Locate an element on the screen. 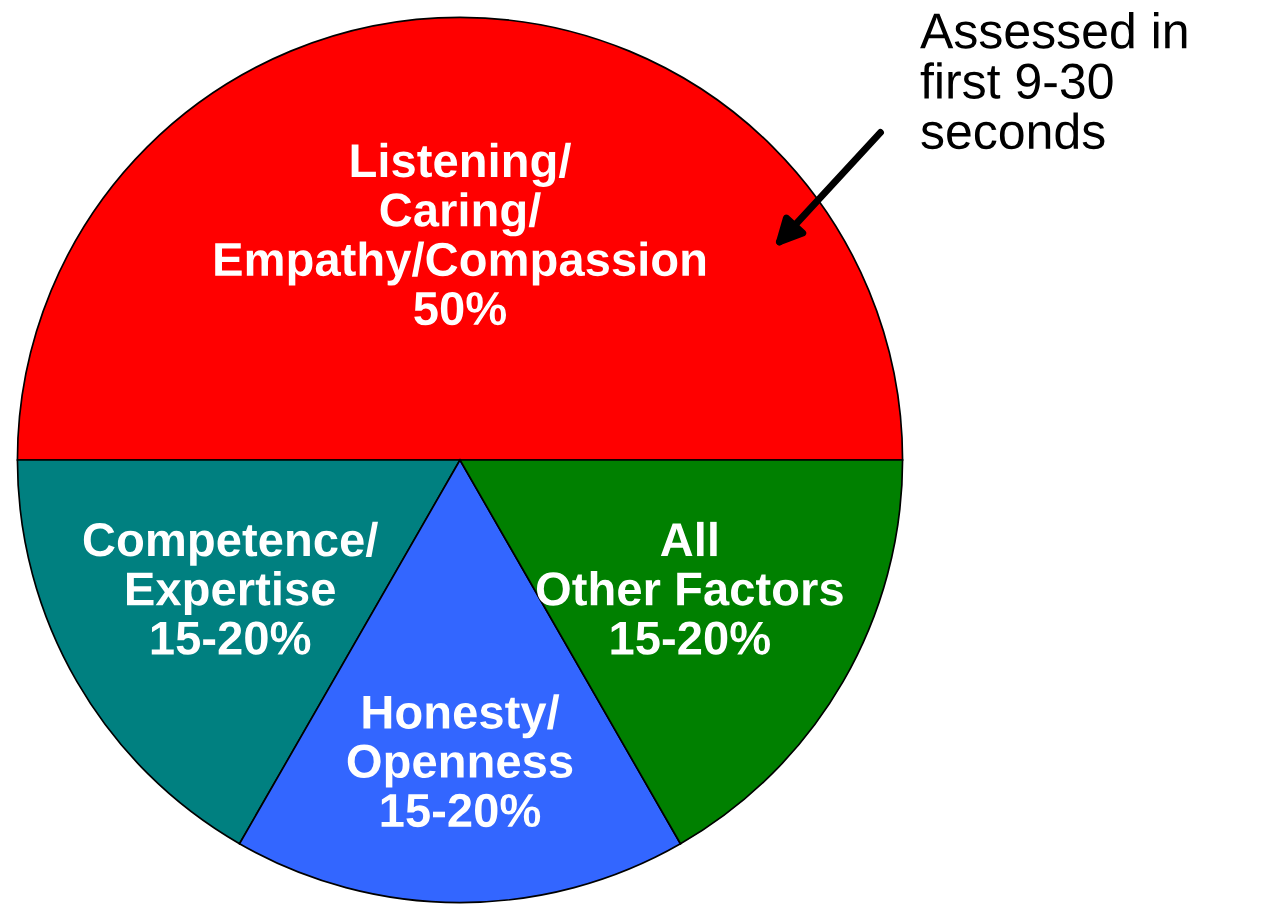 The width and height of the screenshot is (1270, 917). legend-label: Listening/ Caring/ Empathy/Compassion 50% is located at coordinates (460, 234).